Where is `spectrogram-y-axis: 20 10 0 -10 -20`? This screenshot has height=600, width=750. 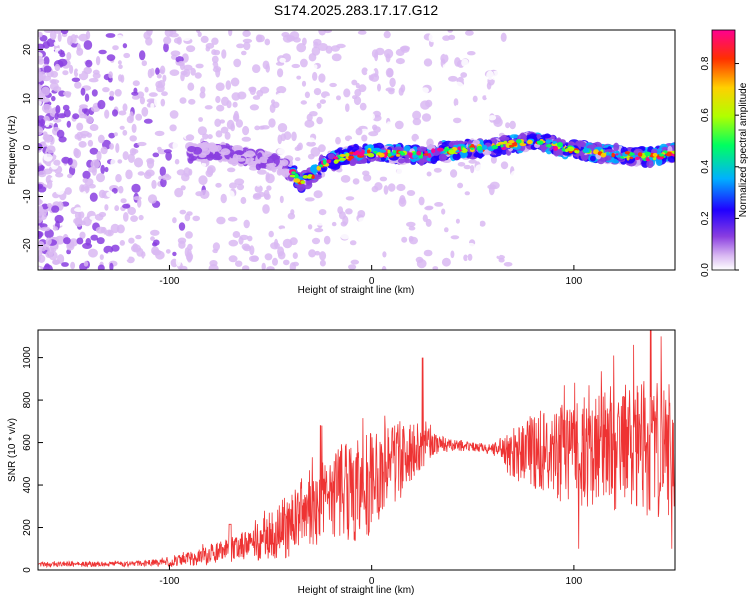 spectrogram-y-axis: 20 10 0 -10 -20 is located at coordinates (32, 148).